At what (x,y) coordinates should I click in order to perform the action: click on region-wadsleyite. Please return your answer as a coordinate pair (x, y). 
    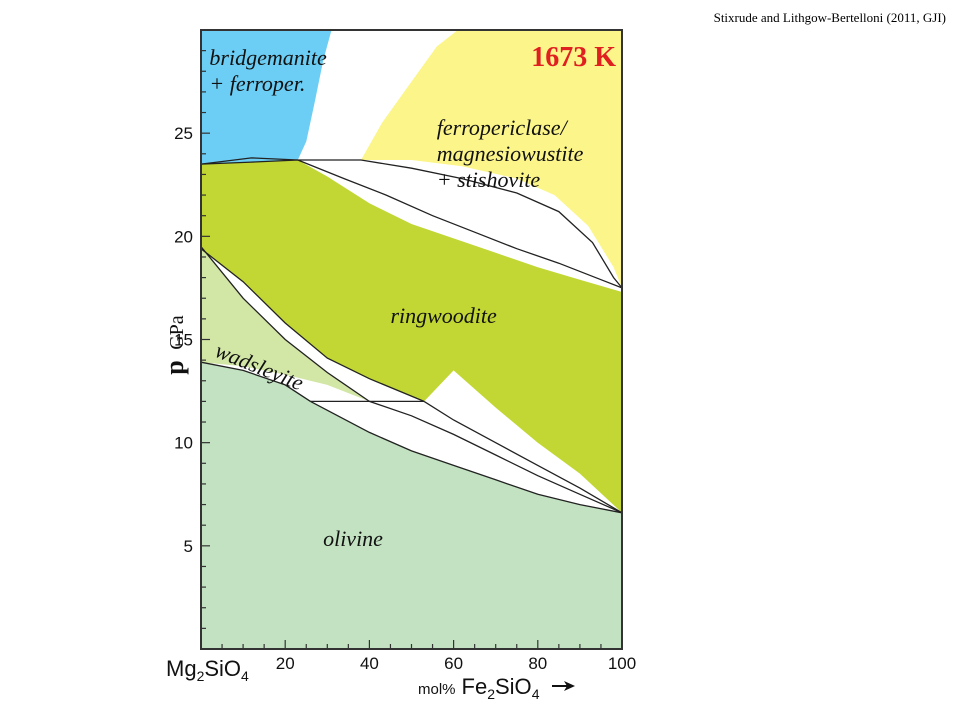
    Looking at the image, I should click on (285, 324).